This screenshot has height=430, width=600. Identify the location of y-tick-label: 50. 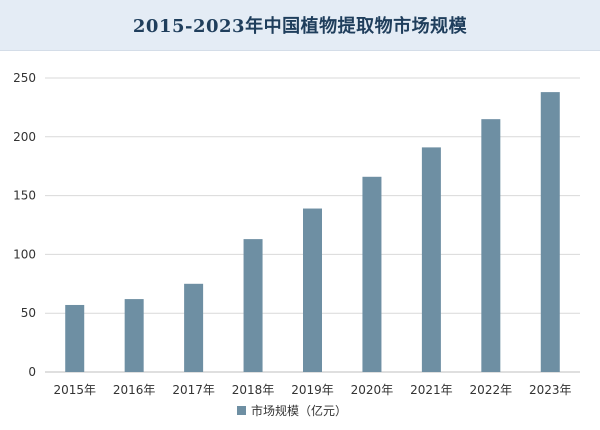
(28, 313).